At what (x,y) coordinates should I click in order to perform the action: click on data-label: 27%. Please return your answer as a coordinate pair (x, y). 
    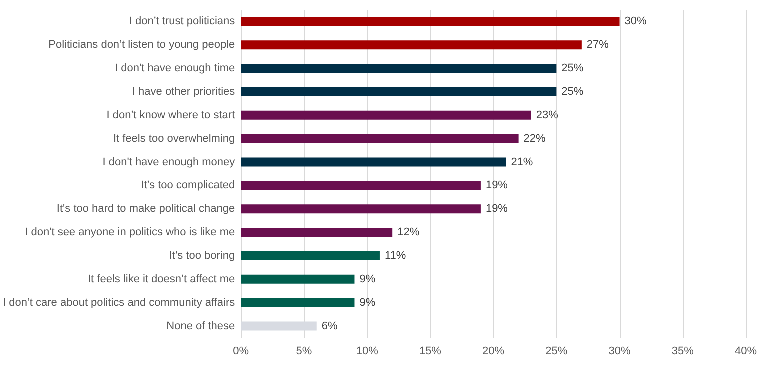
    Looking at the image, I should click on (598, 45).